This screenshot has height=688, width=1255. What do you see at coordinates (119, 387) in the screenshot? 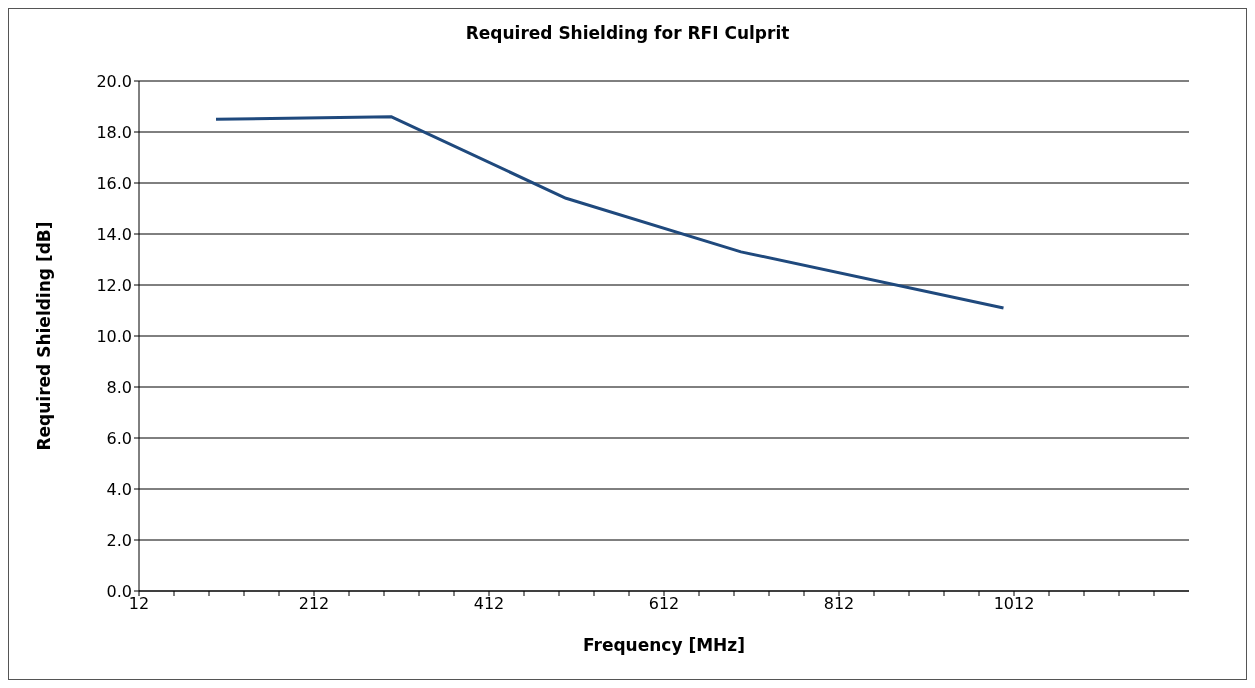
I see `y-tick-label: 8.0` at bounding box center [119, 387].